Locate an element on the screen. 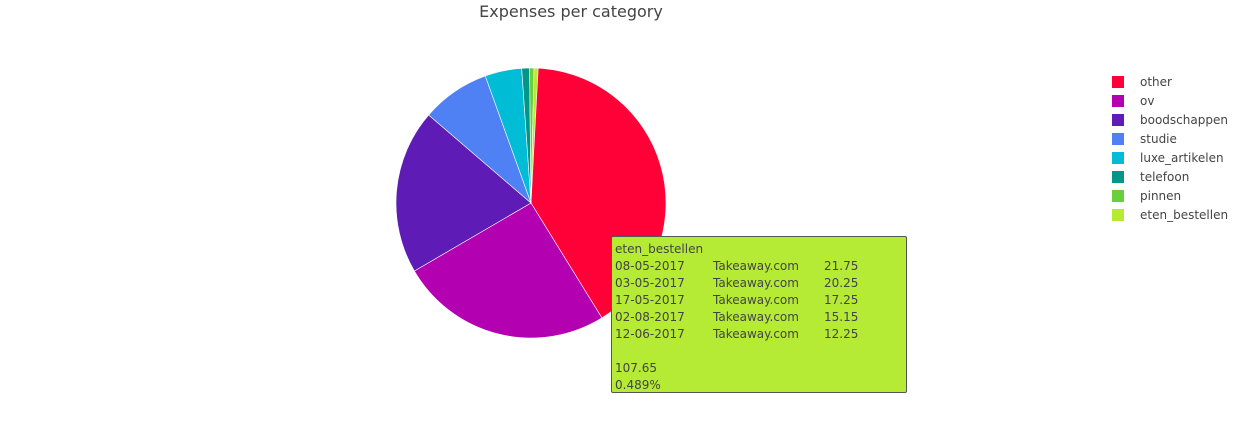 This screenshot has width=1249, height=421. legend-label: studie is located at coordinates (1158, 138).